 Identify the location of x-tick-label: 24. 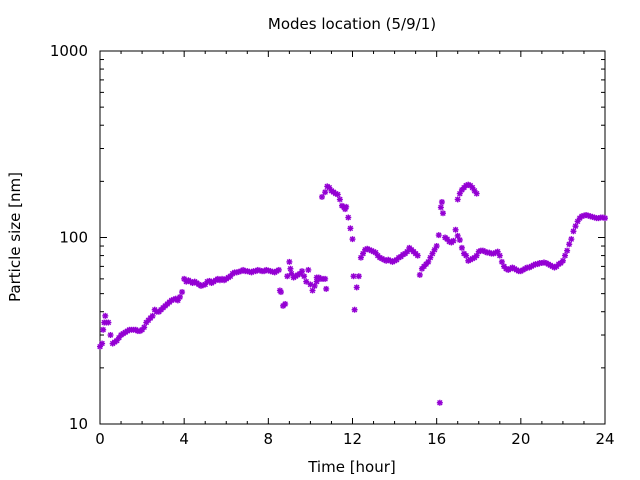
(604, 439).